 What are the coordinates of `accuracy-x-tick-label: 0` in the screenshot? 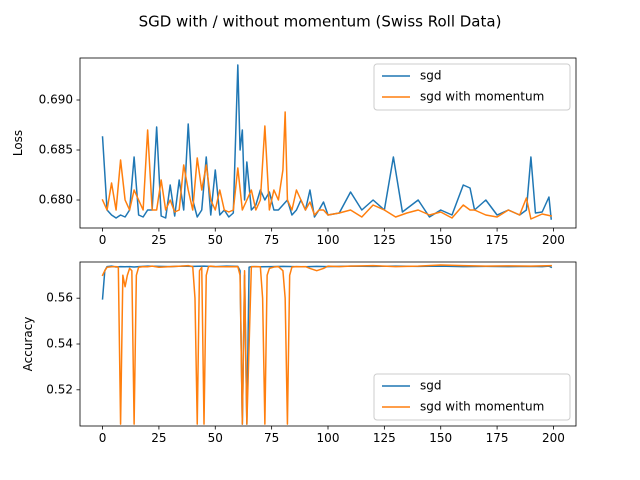 It's located at (103, 438).